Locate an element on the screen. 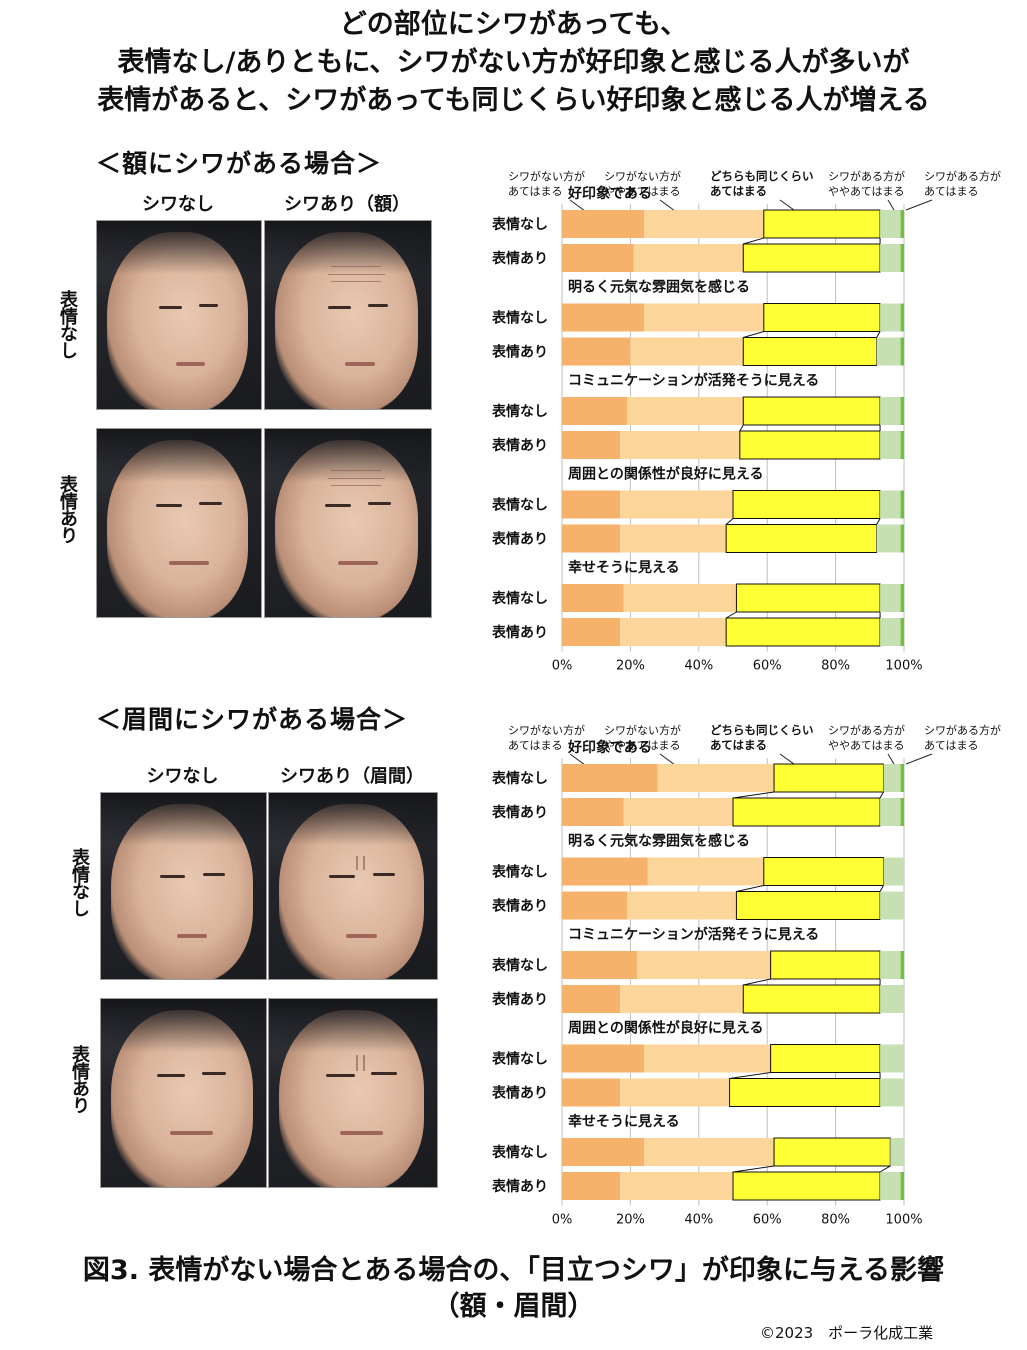 The width and height of the screenshot is (1027, 1350). col-head-no-wrinkle-2: シワなし is located at coordinates (182, 776).